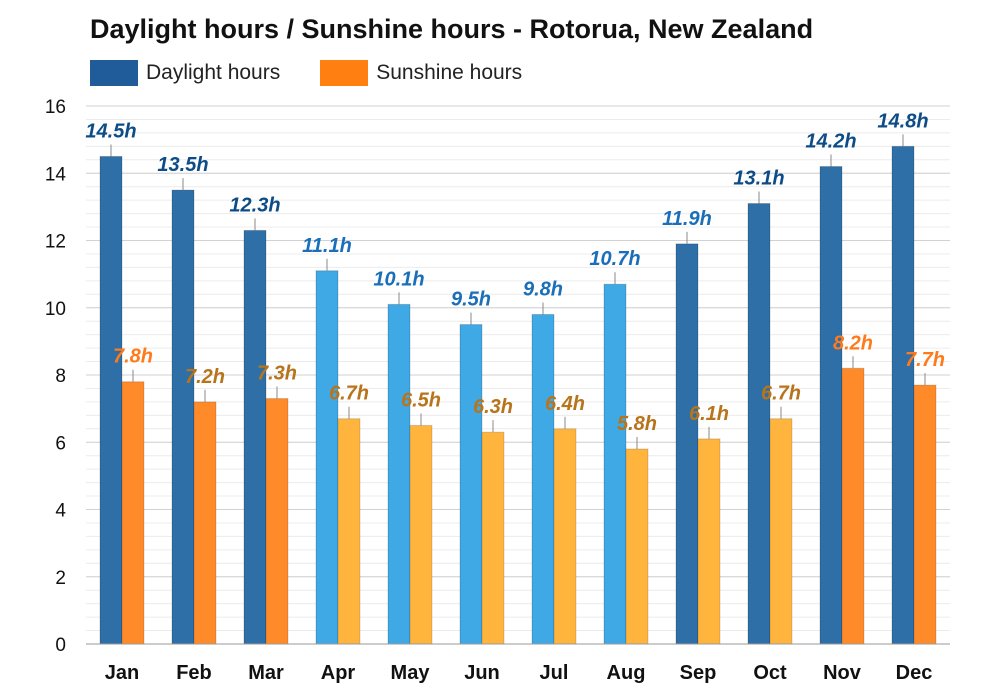 This screenshot has height=700, width=1000. What do you see at coordinates (114, 73) in the screenshot?
I see `legend-swatch-daylight` at bounding box center [114, 73].